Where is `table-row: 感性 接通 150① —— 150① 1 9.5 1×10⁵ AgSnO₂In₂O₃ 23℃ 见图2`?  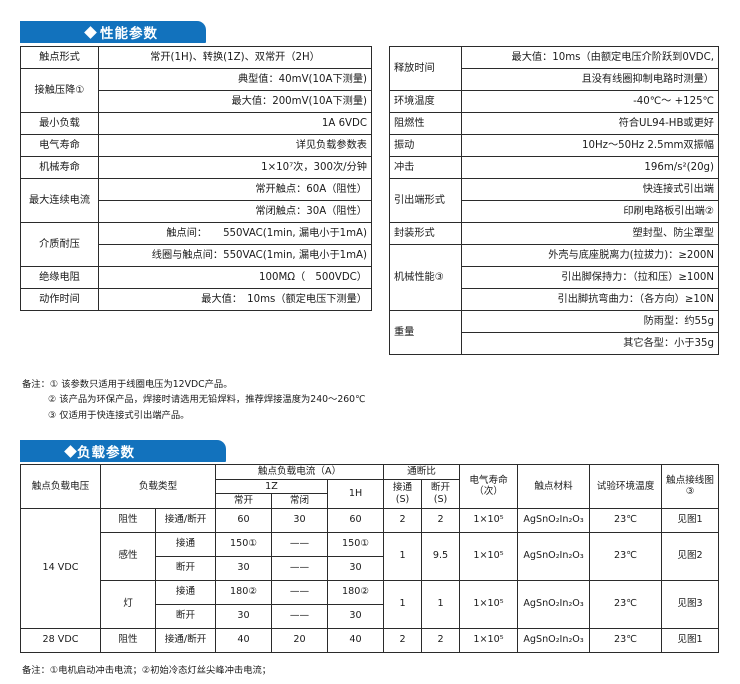
table-row: 感性 接通 150① —— 150① 1 9.5 1×10⁵ AgSnO₂In₂O₃ 23℃ 见图2 is located at coordinates (370, 556).